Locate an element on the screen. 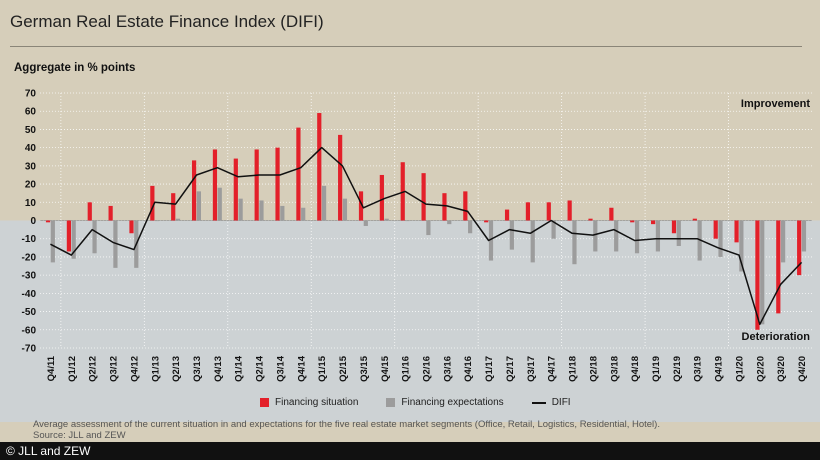  copyright-bar: © JLL and ZEW is located at coordinates (410, 451).